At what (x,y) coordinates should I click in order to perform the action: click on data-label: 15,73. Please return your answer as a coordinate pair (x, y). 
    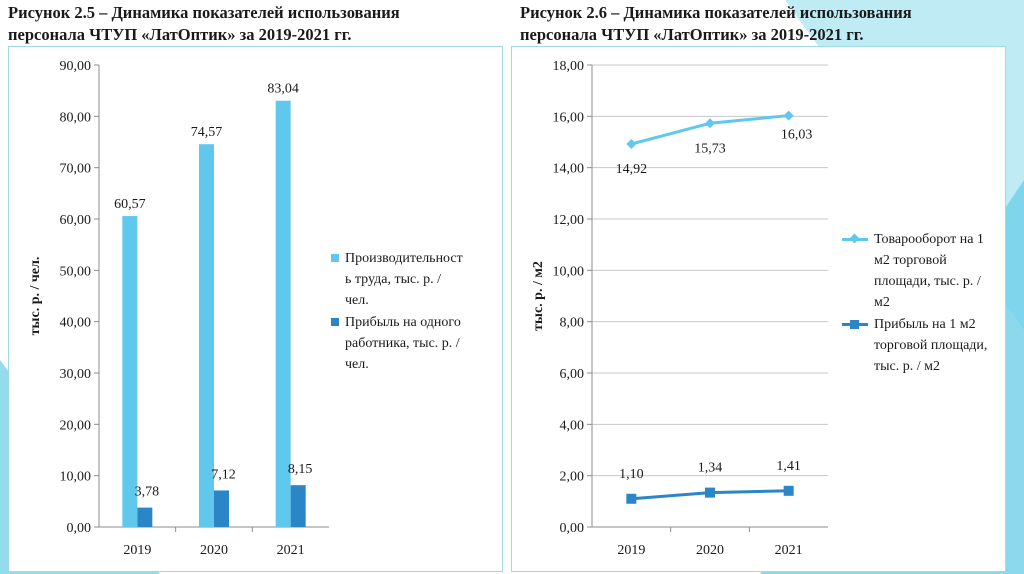
    Looking at the image, I should click on (710, 148).